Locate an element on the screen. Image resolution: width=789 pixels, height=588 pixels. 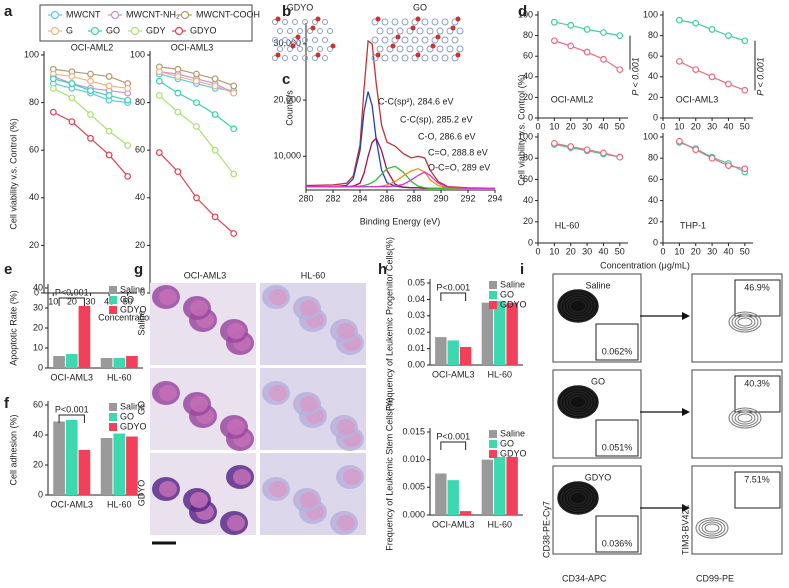
legend-label: Saline is located at coordinates (512, 433).